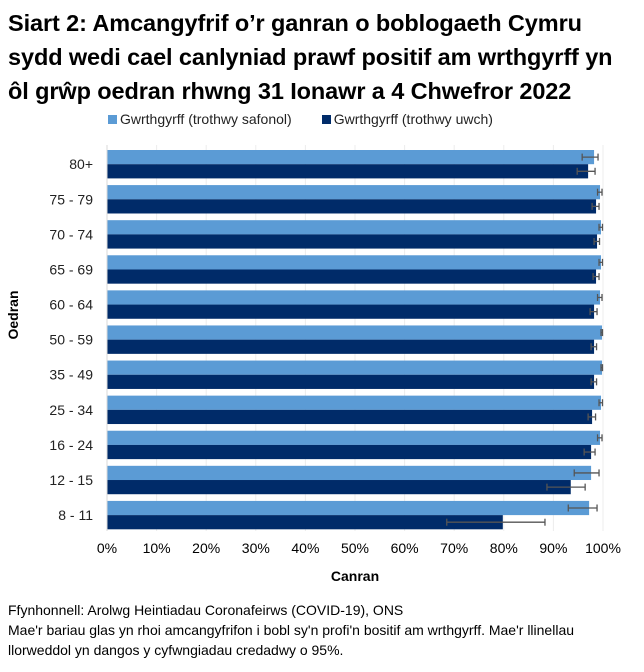 This screenshot has height=672, width=644. What do you see at coordinates (256, 548) in the screenshot?
I see `x-tick-label: 30%` at bounding box center [256, 548].